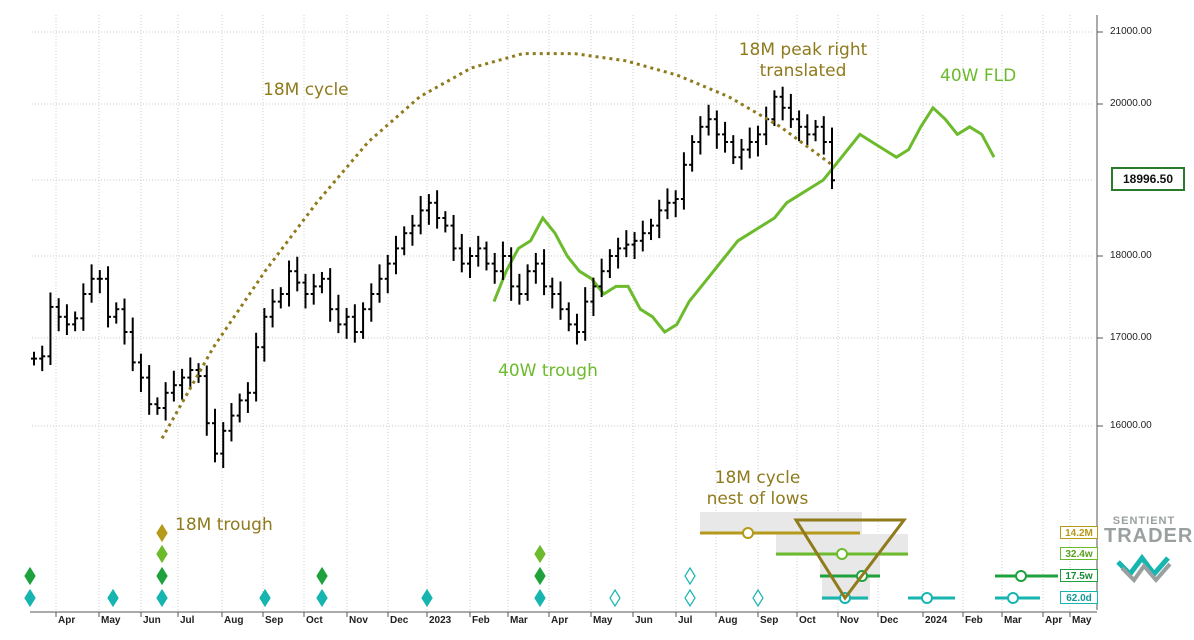 The image size is (1194, 640). I want to click on x-tick-label: 2024, so click(936, 620).